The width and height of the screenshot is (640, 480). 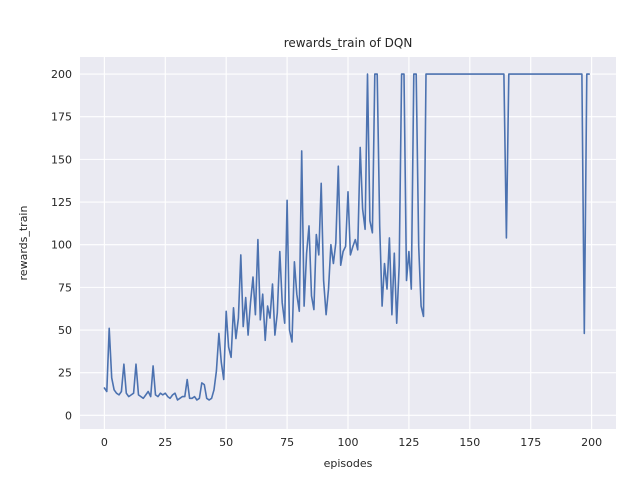 What do you see at coordinates (65, 373) in the screenshot?
I see `y-tick-label: 25` at bounding box center [65, 373].